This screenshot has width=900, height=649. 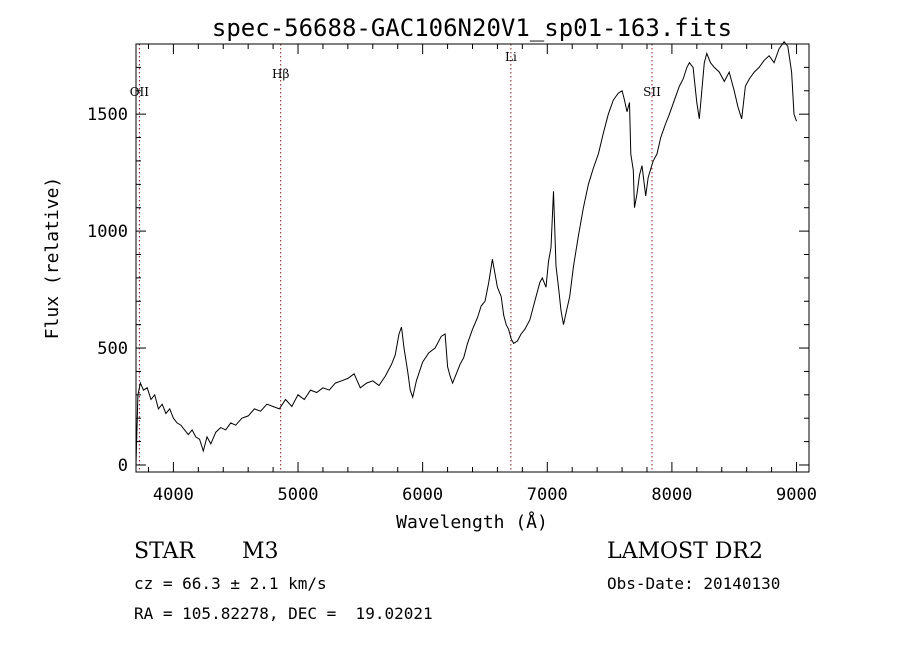 I want to click on object-subclass: M3, so click(x=260, y=551).